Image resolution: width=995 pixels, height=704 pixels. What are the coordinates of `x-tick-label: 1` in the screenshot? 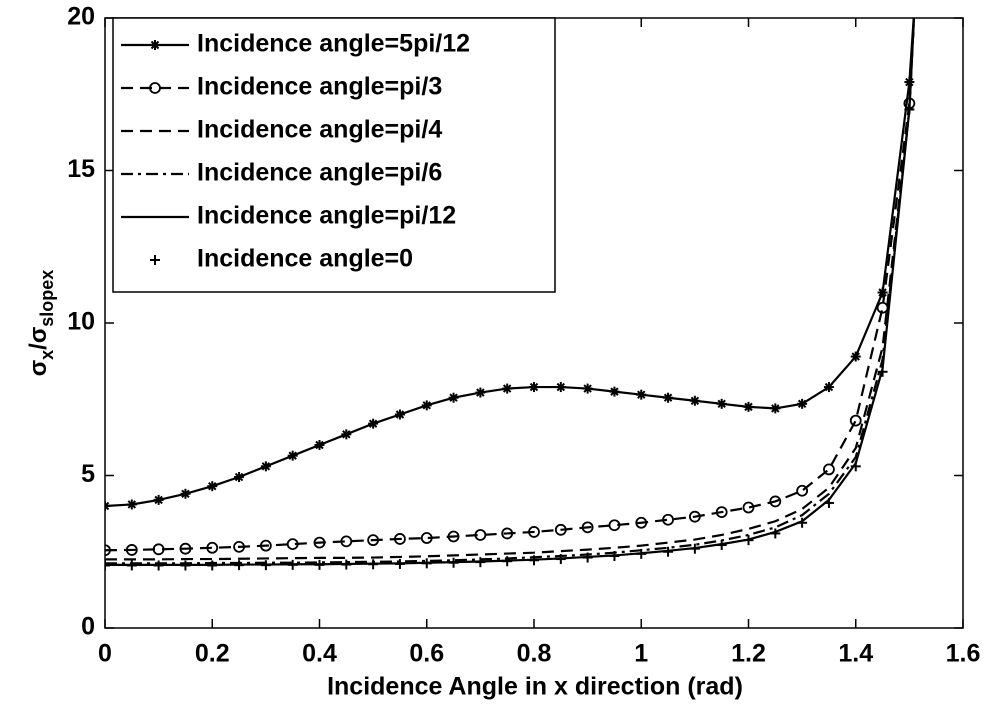 It's located at (641, 654).